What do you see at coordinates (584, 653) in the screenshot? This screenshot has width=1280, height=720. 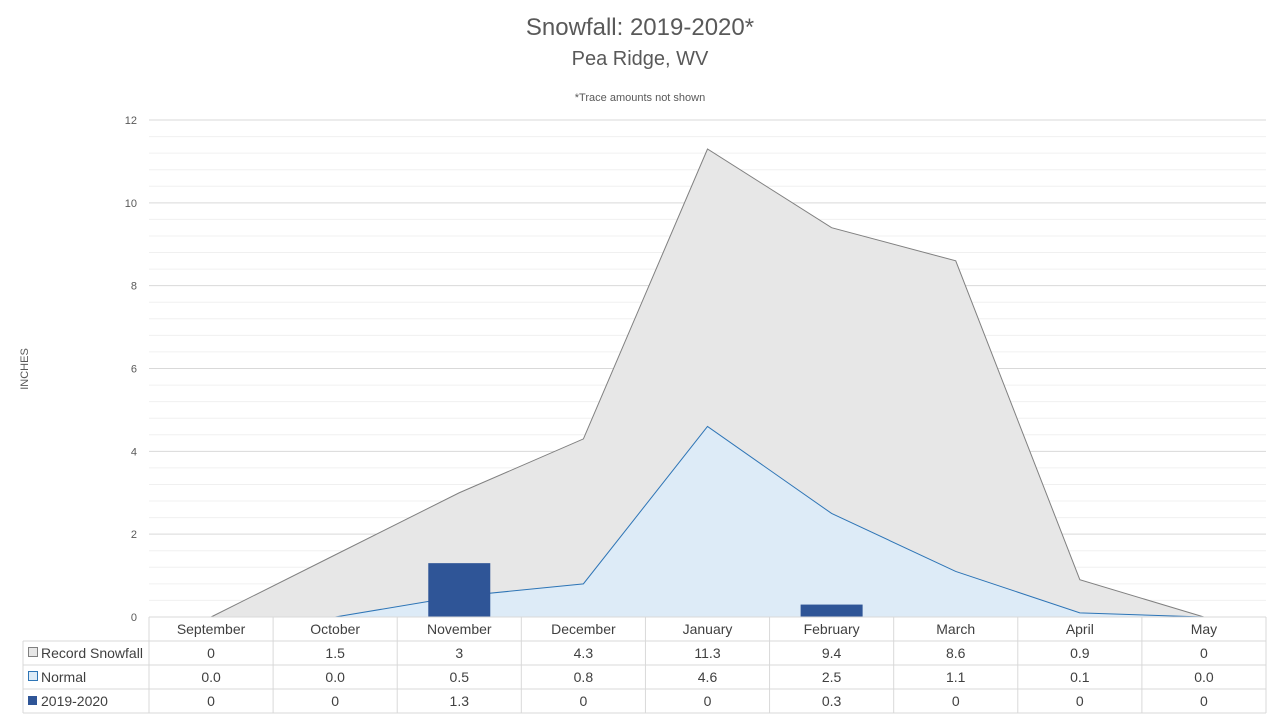 I see `table-cell: 4.3` at bounding box center [584, 653].